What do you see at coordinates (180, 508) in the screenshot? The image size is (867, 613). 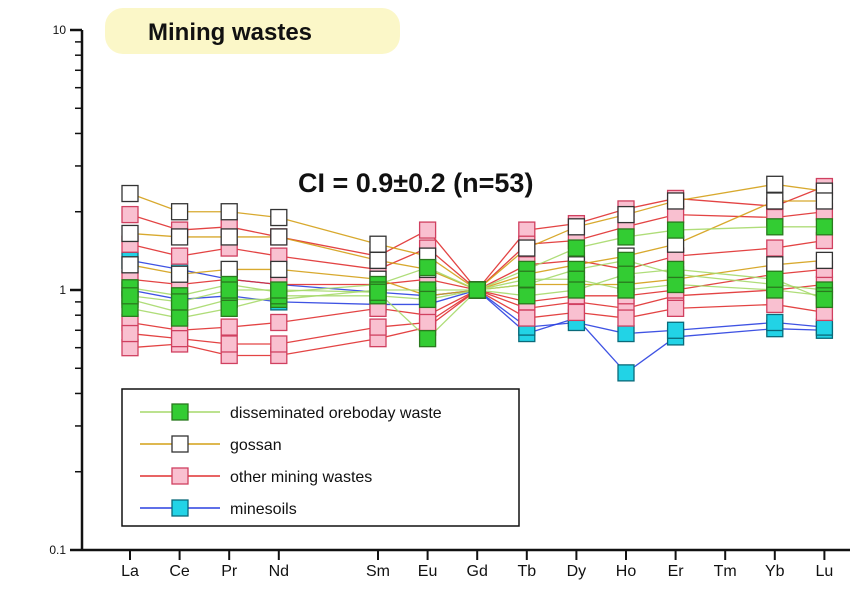 I see `legend-marker-minesoils` at bounding box center [180, 508].